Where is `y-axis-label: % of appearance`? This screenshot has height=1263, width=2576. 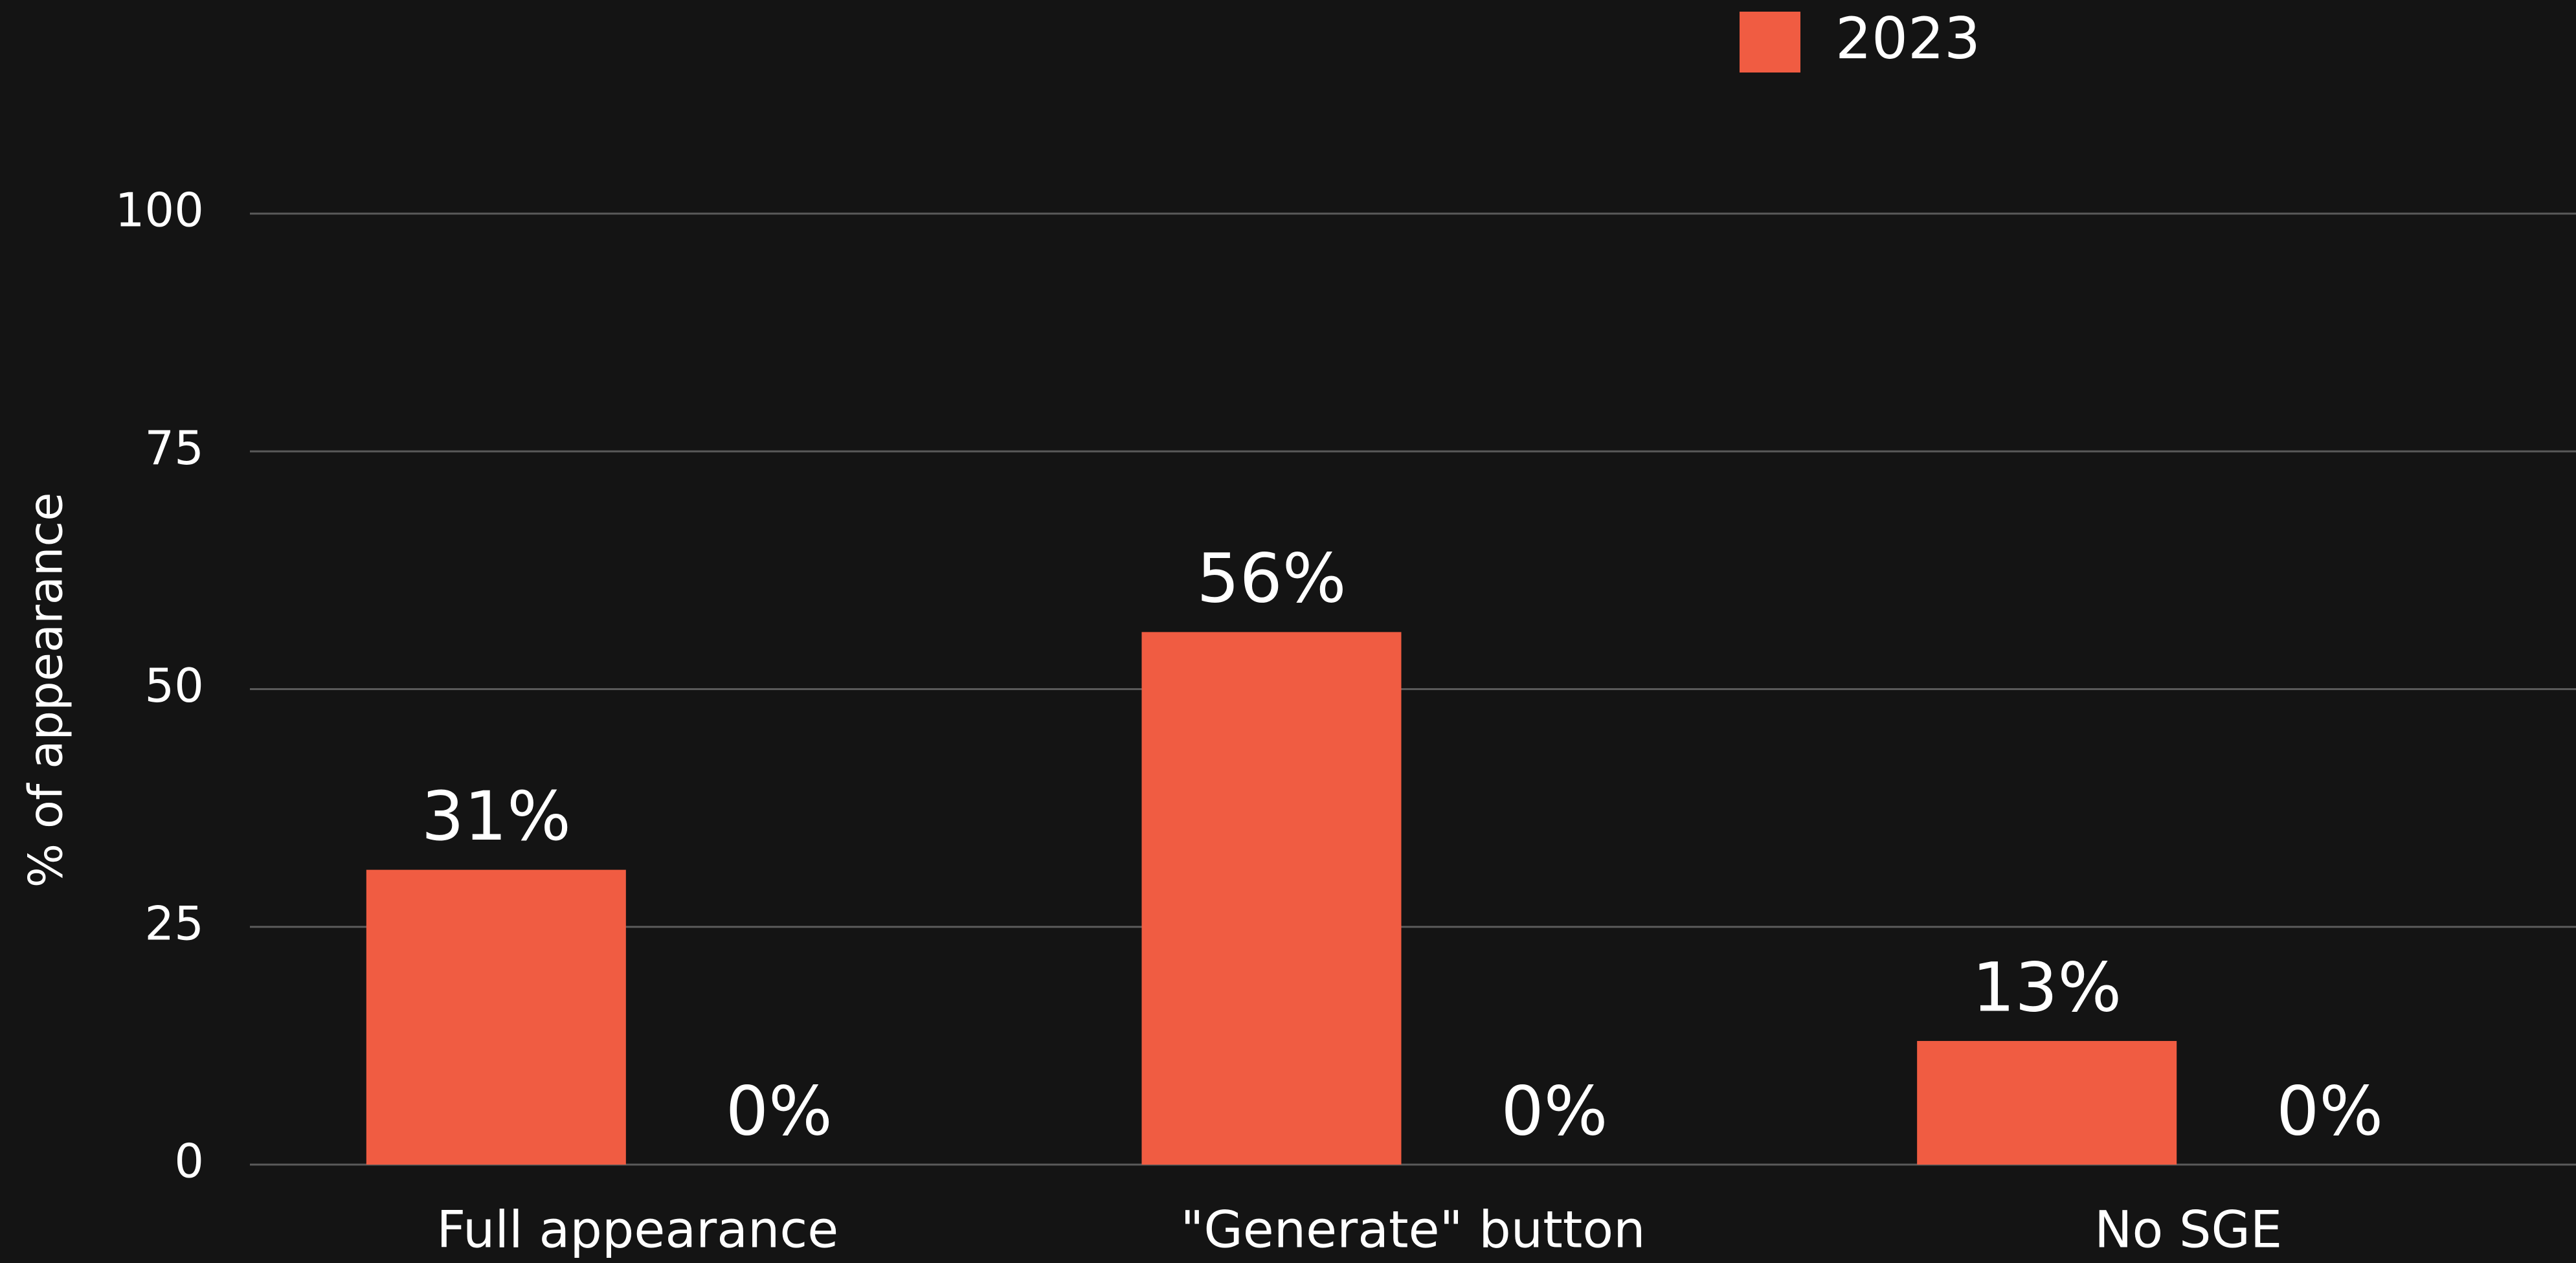
y-axis-label: % of appearance is located at coordinates (46, 690).